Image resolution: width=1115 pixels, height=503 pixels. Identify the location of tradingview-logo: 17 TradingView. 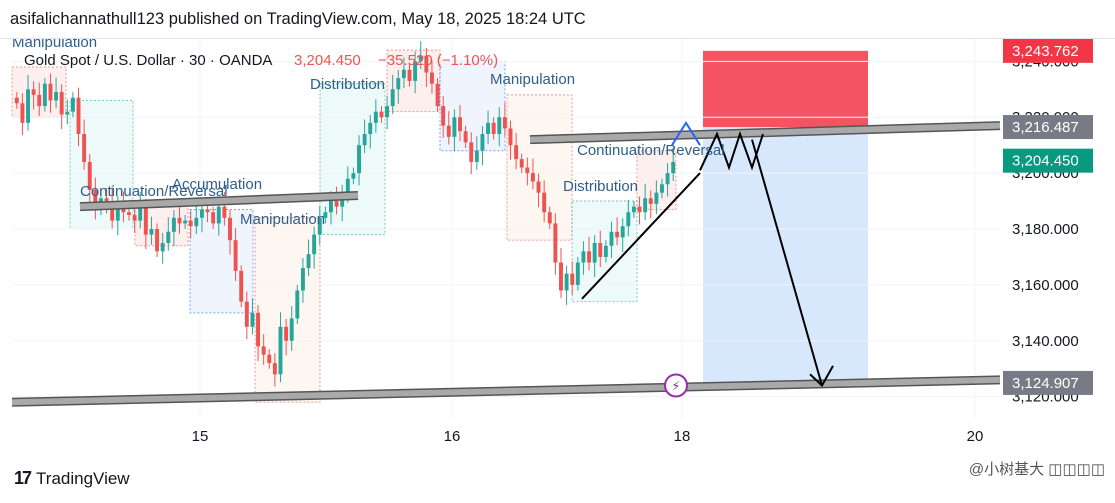
(72, 478).